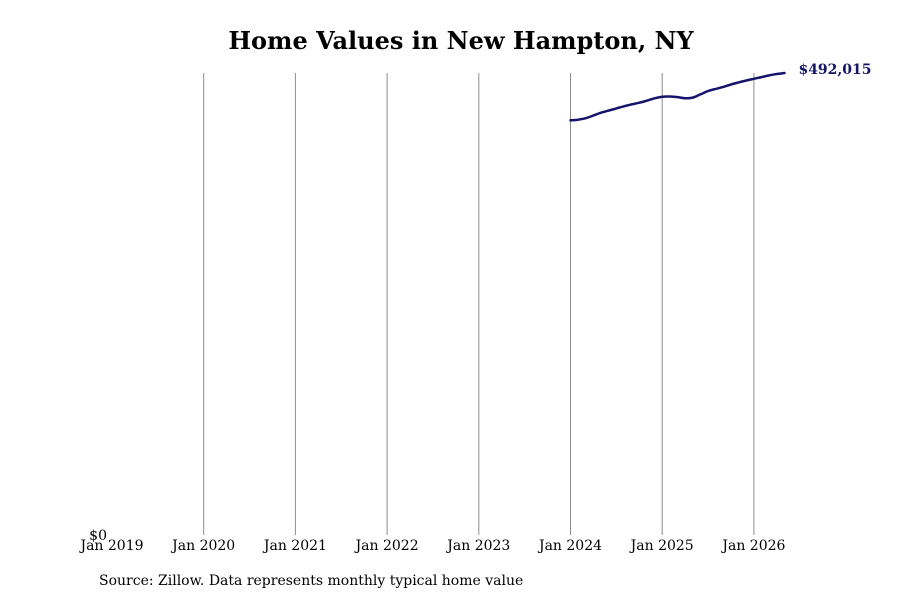  I want to click on x-tick-label: Jan 2021, so click(294, 546).